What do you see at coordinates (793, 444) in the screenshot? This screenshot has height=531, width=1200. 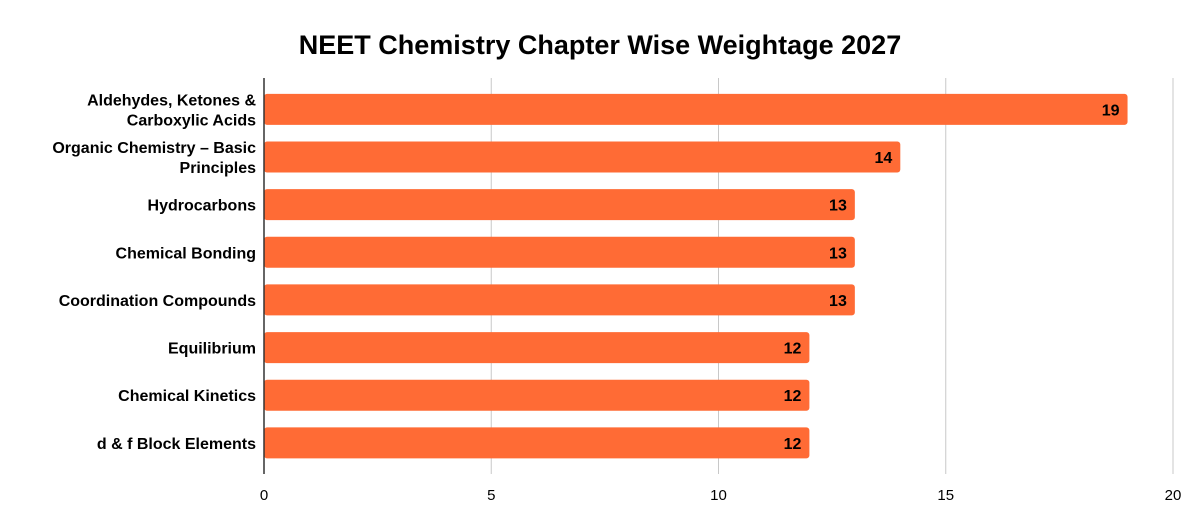 I see `data-label-7: 12` at bounding box center [793, 444].